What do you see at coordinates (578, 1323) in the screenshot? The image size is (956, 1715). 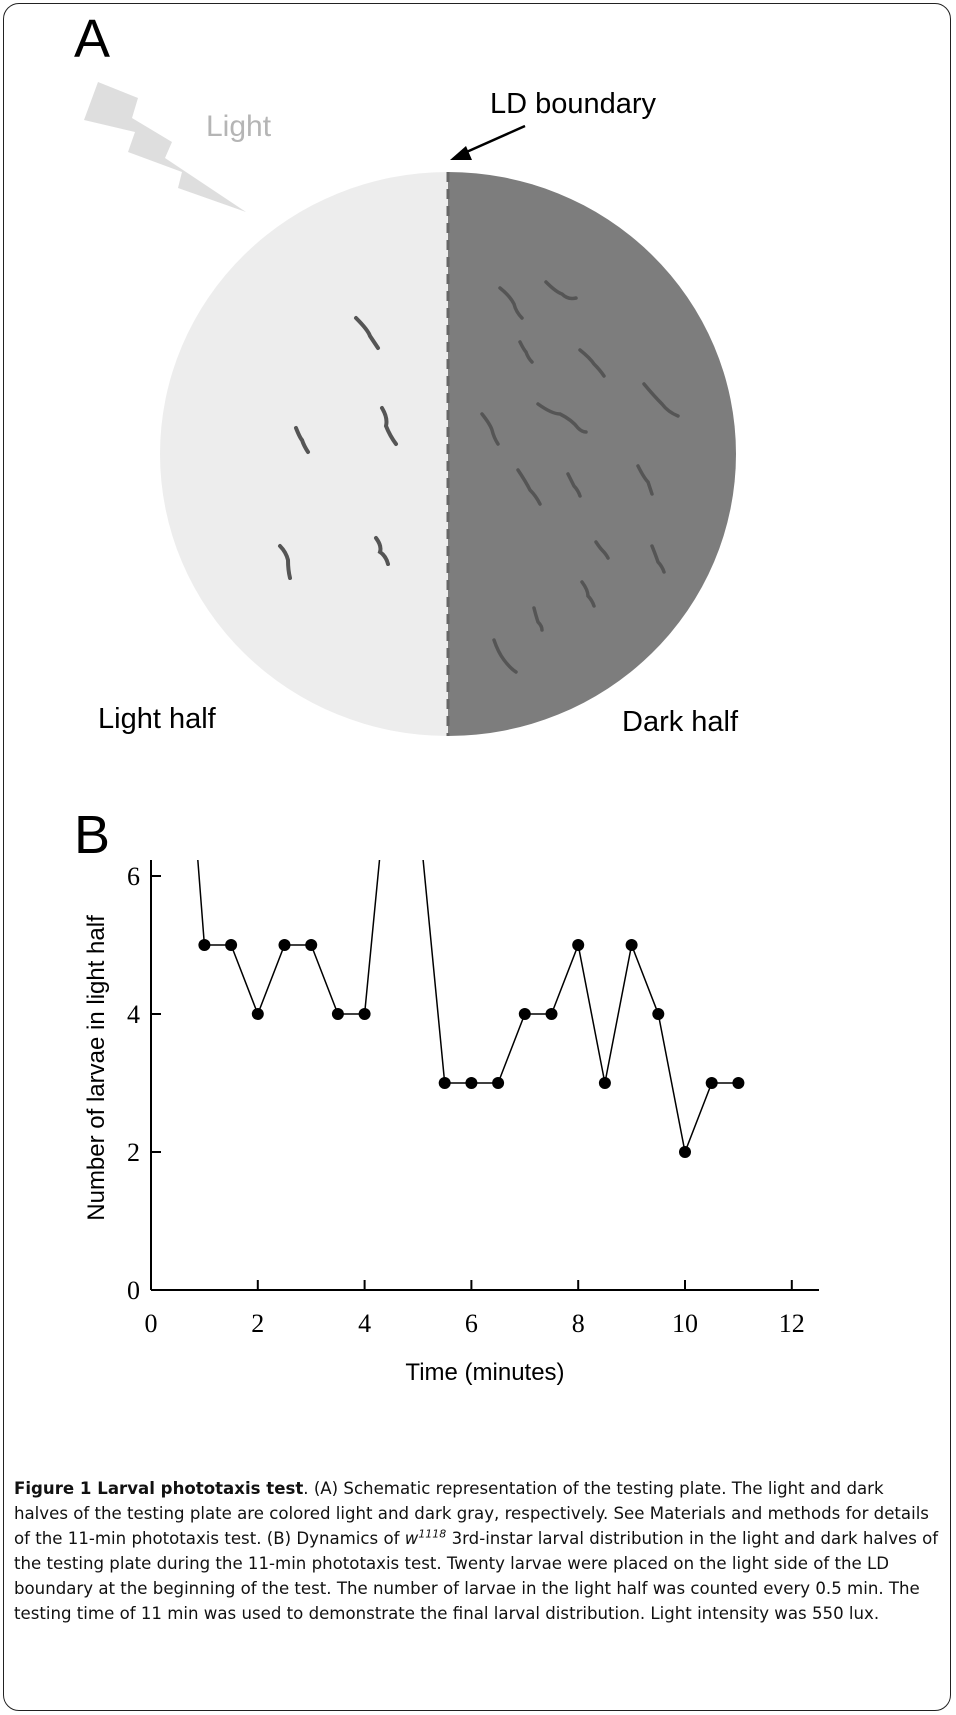 I see `x-tick-label: 8` at bounding box center [578, 1323].